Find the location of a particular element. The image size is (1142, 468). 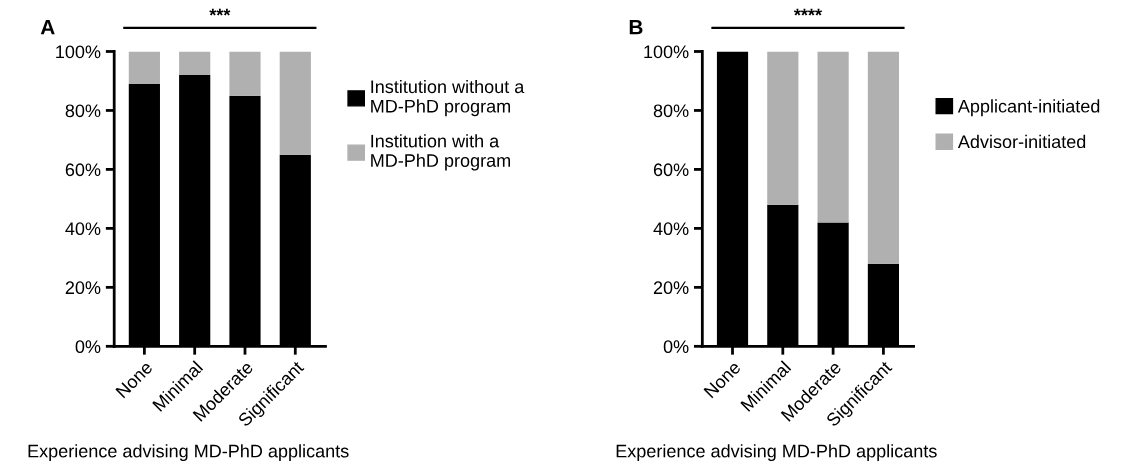

chart-title: A is located at coordinates (47, 27).